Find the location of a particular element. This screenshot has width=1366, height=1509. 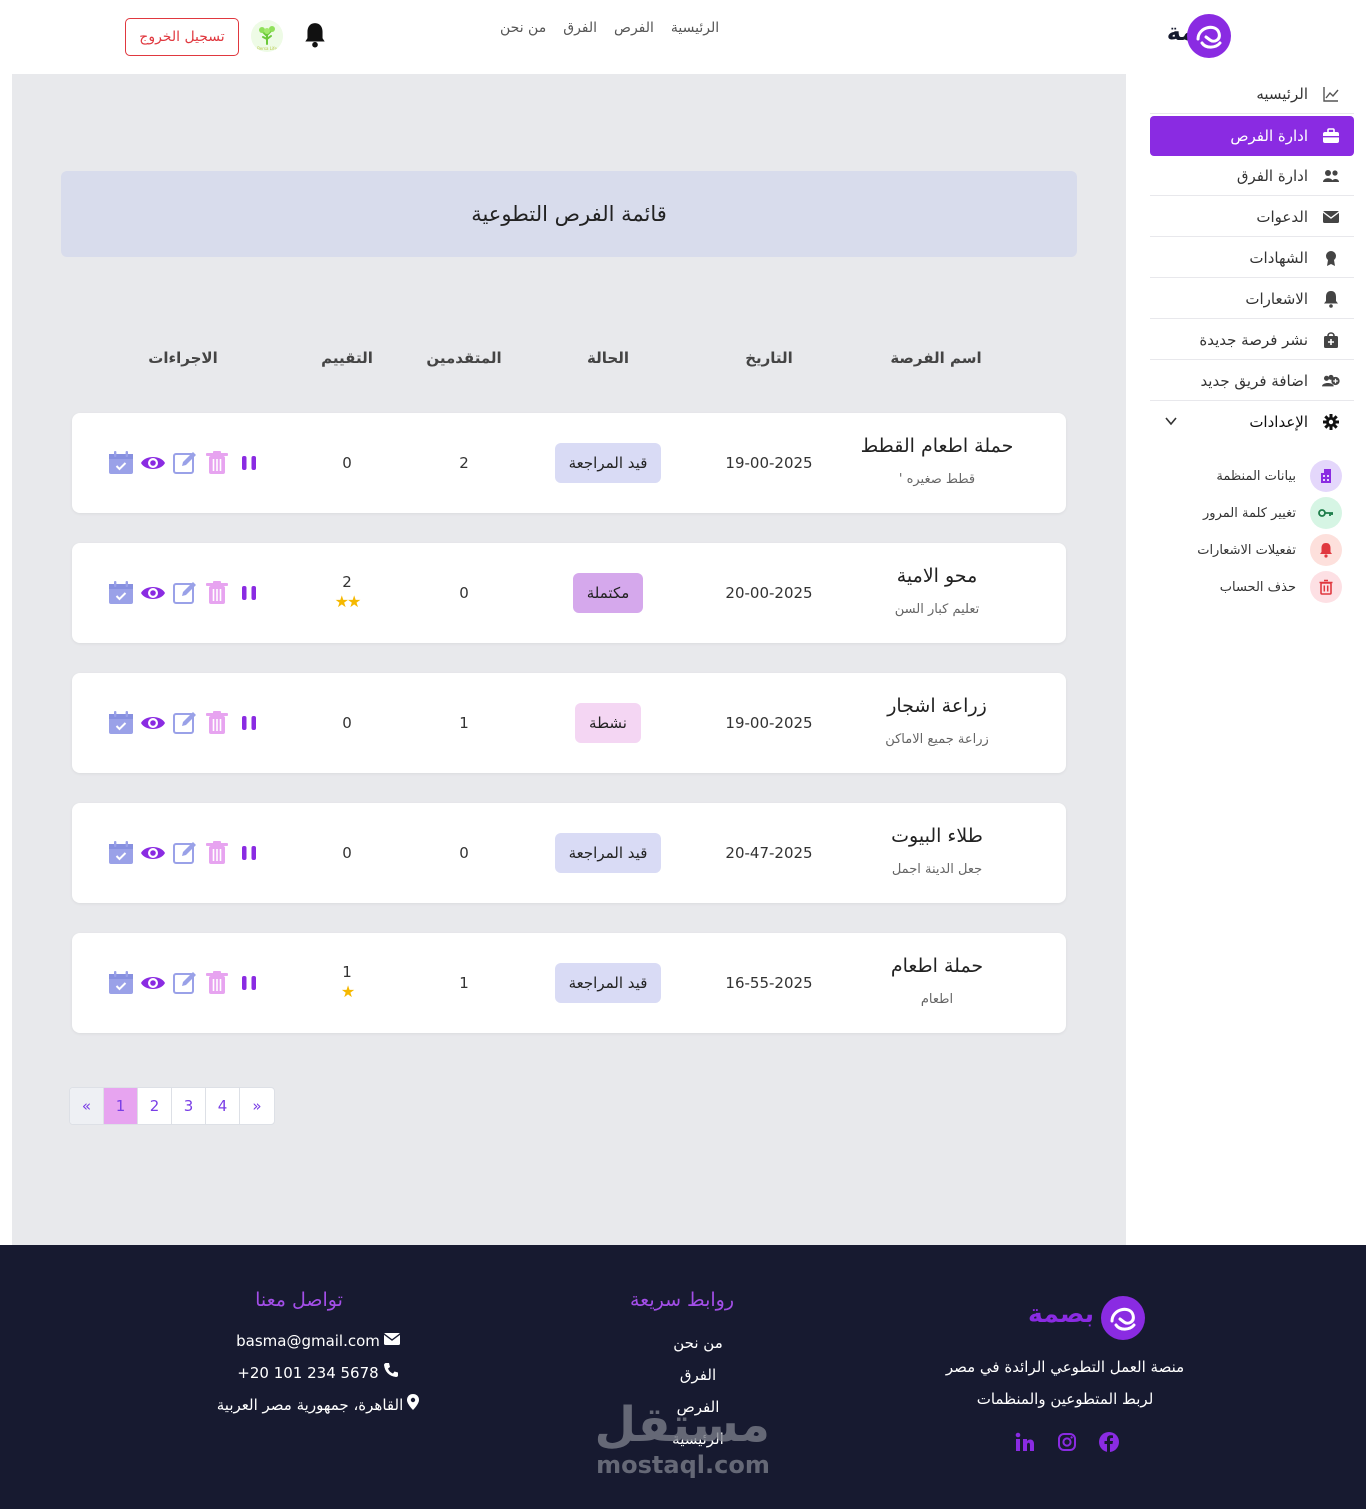

instagram-icon is located at coordinates (1067, 1442).